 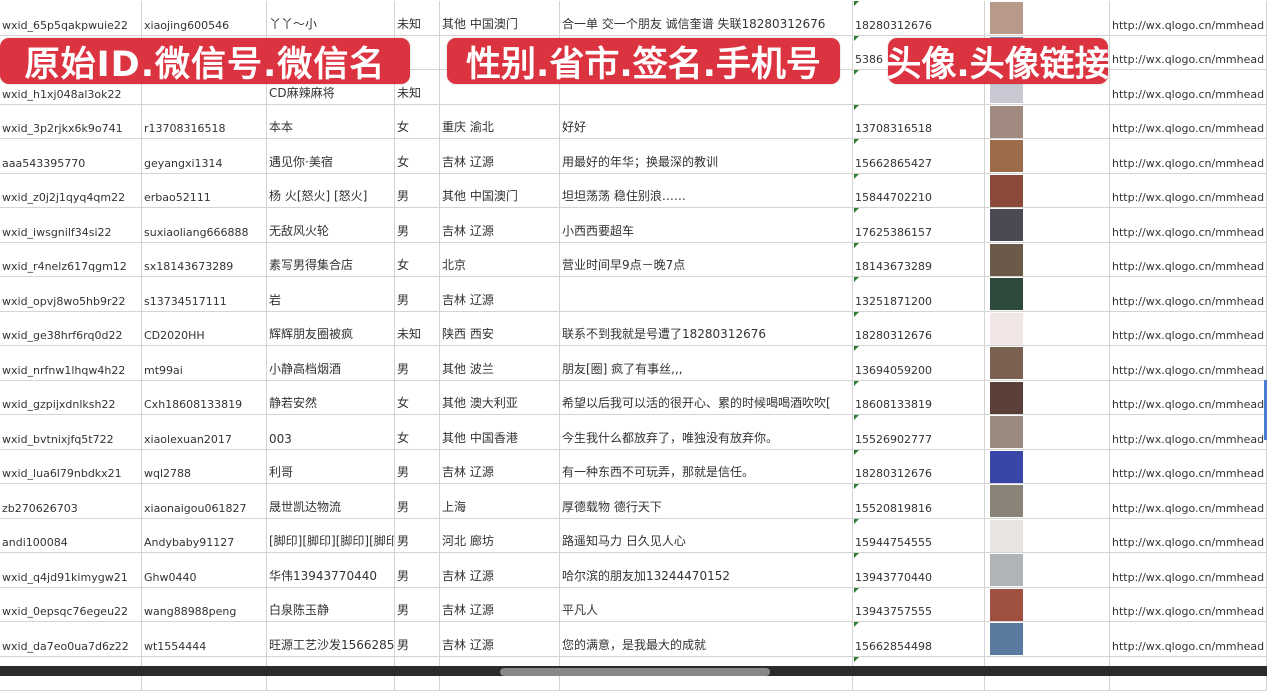 I want to click on cell-id: wxid_iwsgnilf34si22, so click(x=71, y=225).